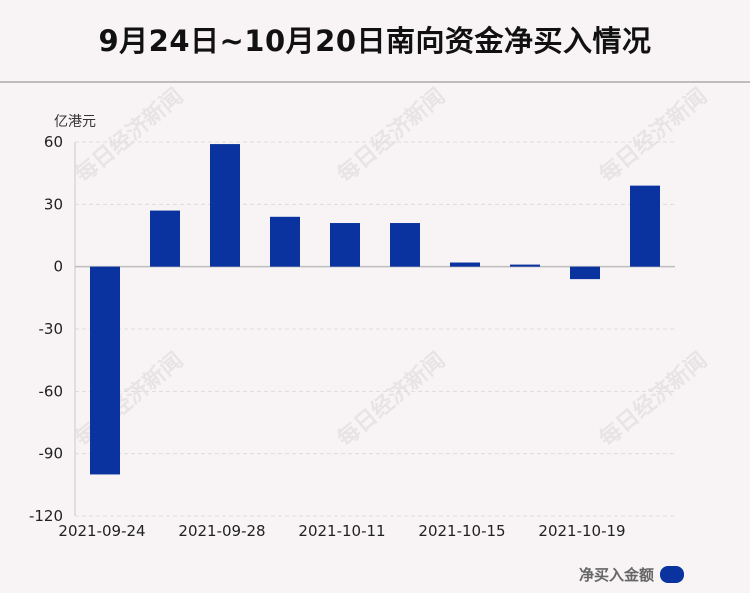 The image size is (750, 593). What do you see at coordinates (672, 574) in the screenshot?
I see `legend-swatch` at bounding box center [672, 574].